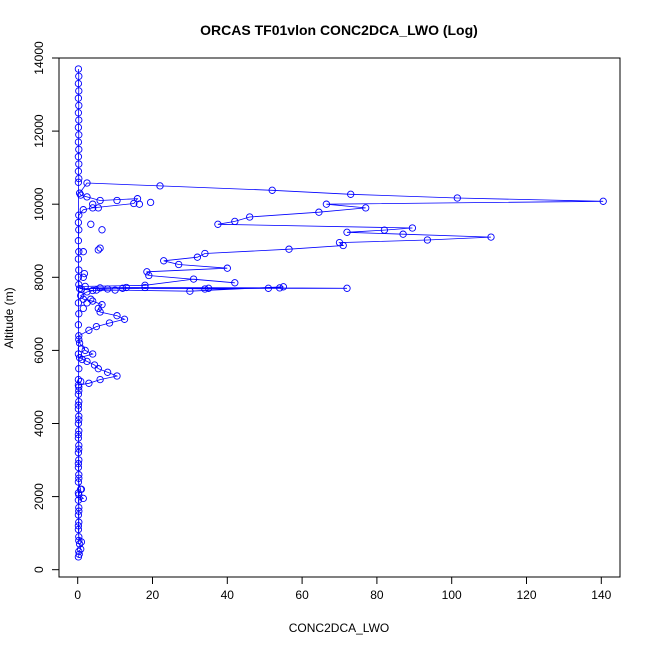 This screenshot has width=650, height=650. Describe the element at coordinates (377, 595) in the screenshot. I see `x-tick-label: 80` at that location.